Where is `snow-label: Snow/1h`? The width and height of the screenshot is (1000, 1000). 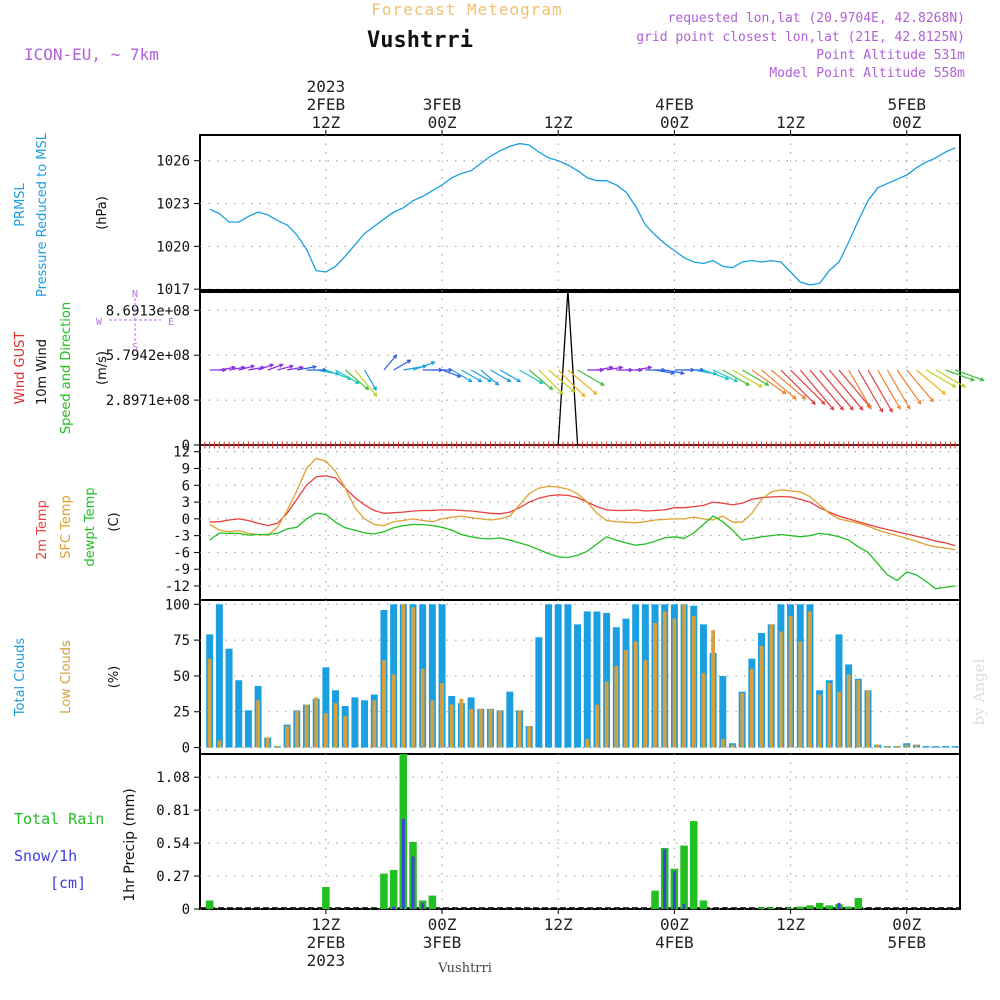 snow-label: Snow/1h is located at coordinates (45, 856).